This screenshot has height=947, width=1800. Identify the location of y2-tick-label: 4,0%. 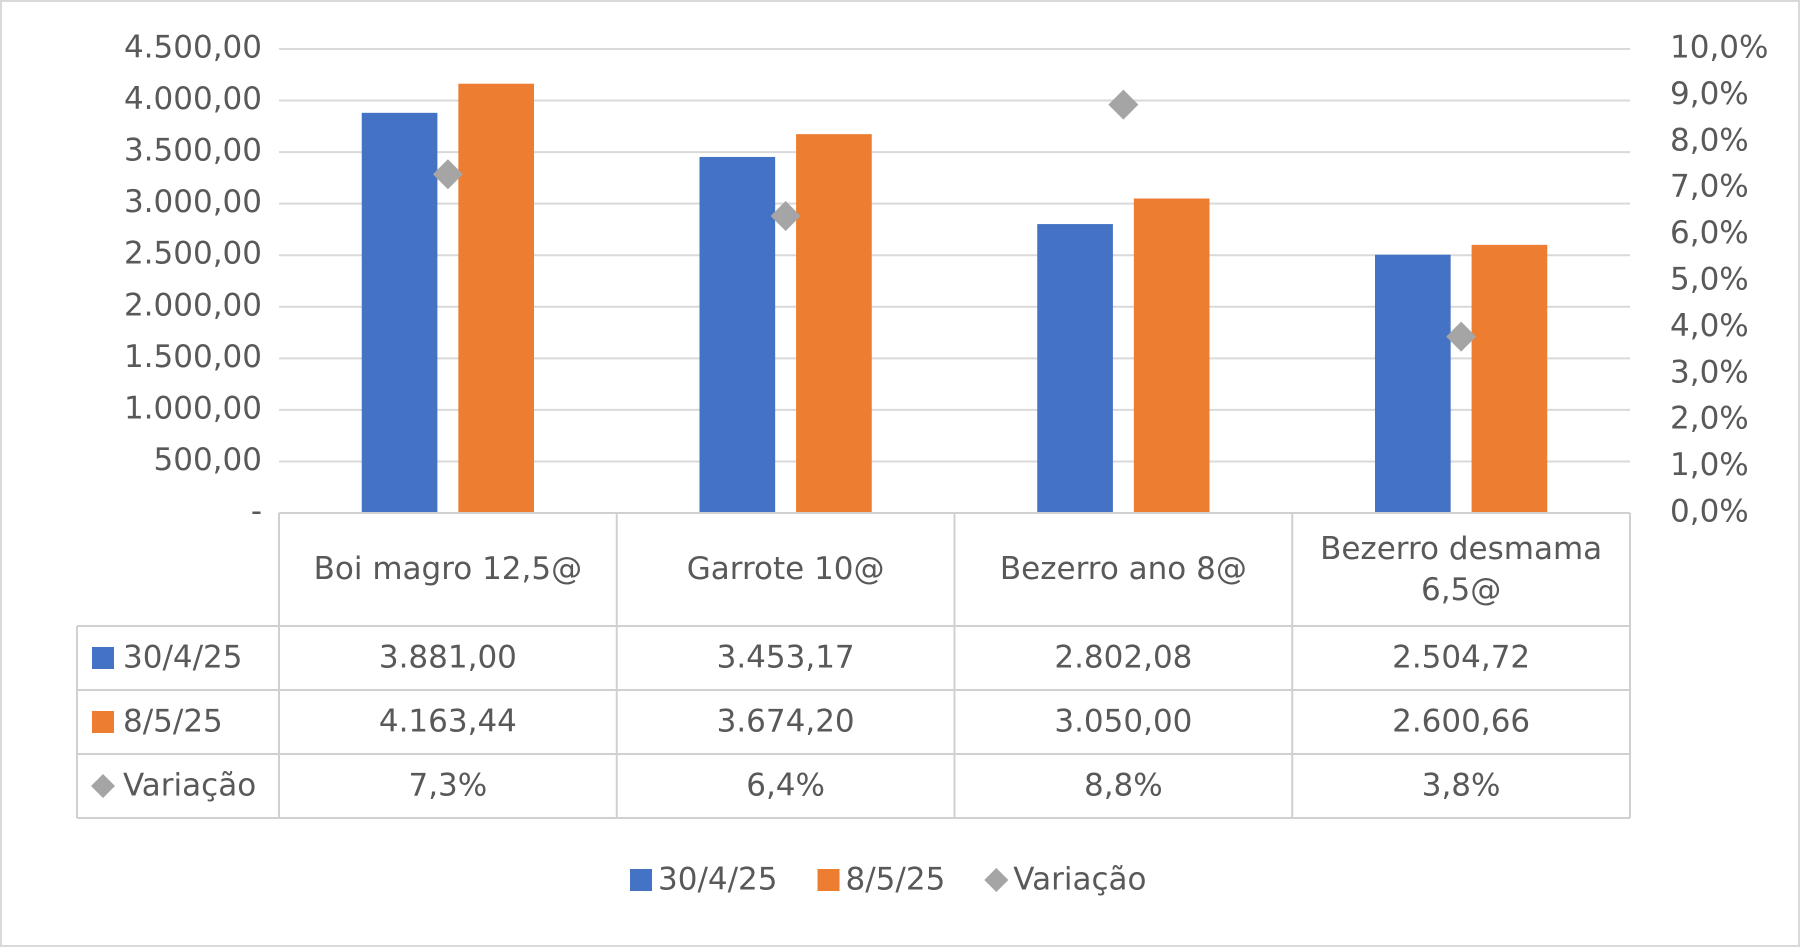
(1709, 326).